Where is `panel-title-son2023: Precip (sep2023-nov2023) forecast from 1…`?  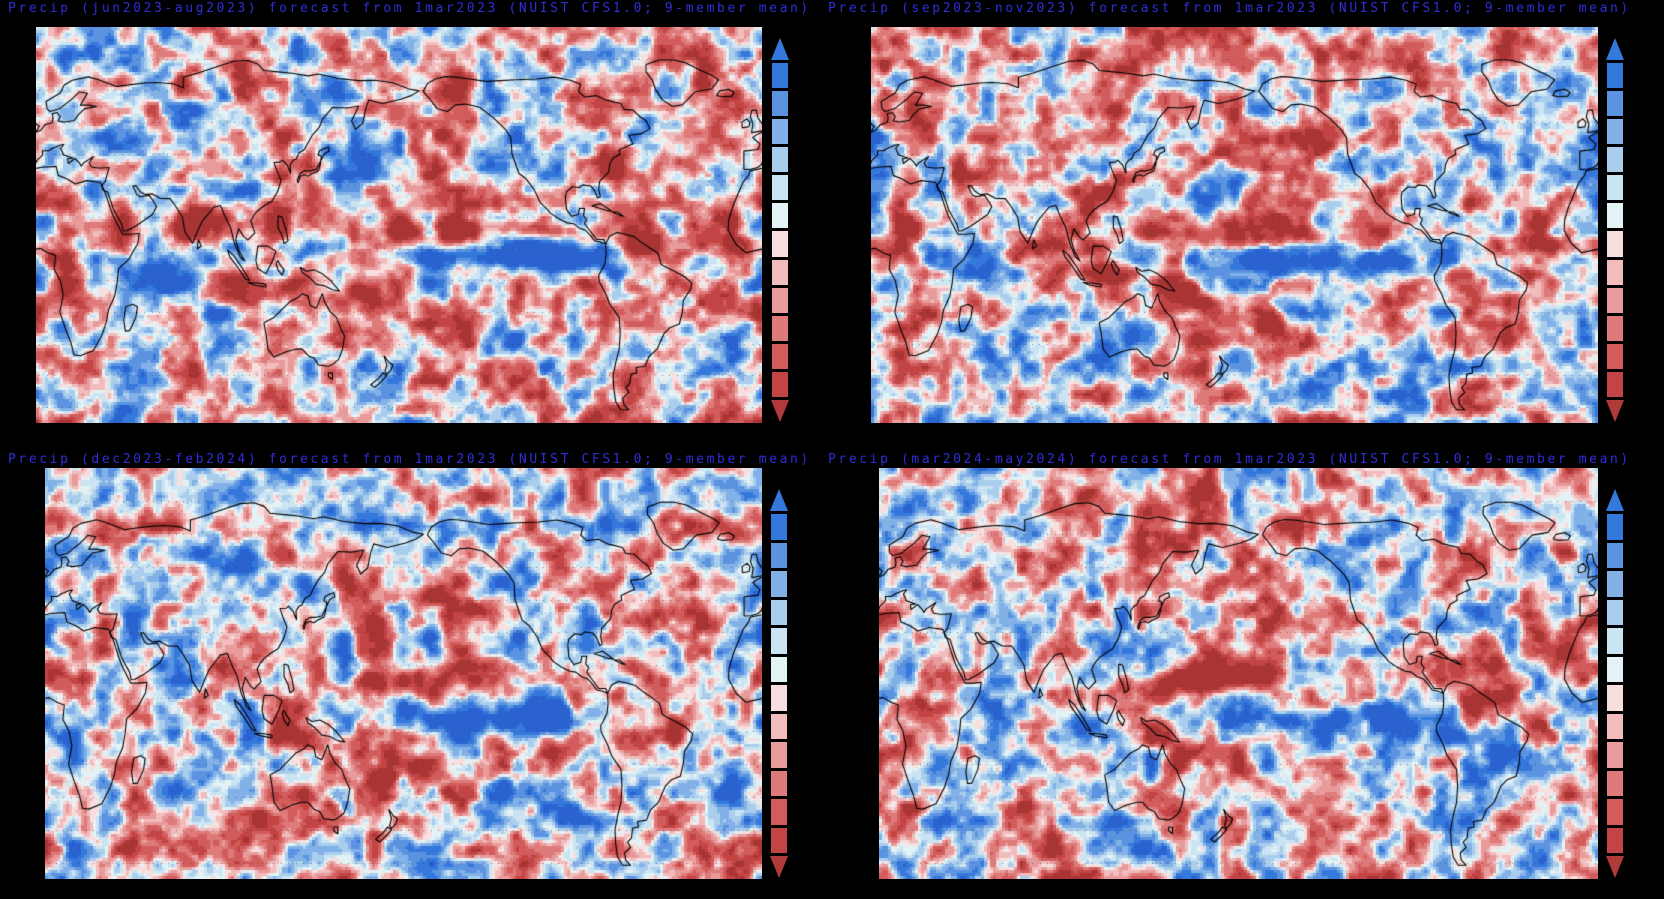
panel-title-son2023: Precip (sep2023-nov2023) forecast from 1… is located at coordinates (1229, 8).